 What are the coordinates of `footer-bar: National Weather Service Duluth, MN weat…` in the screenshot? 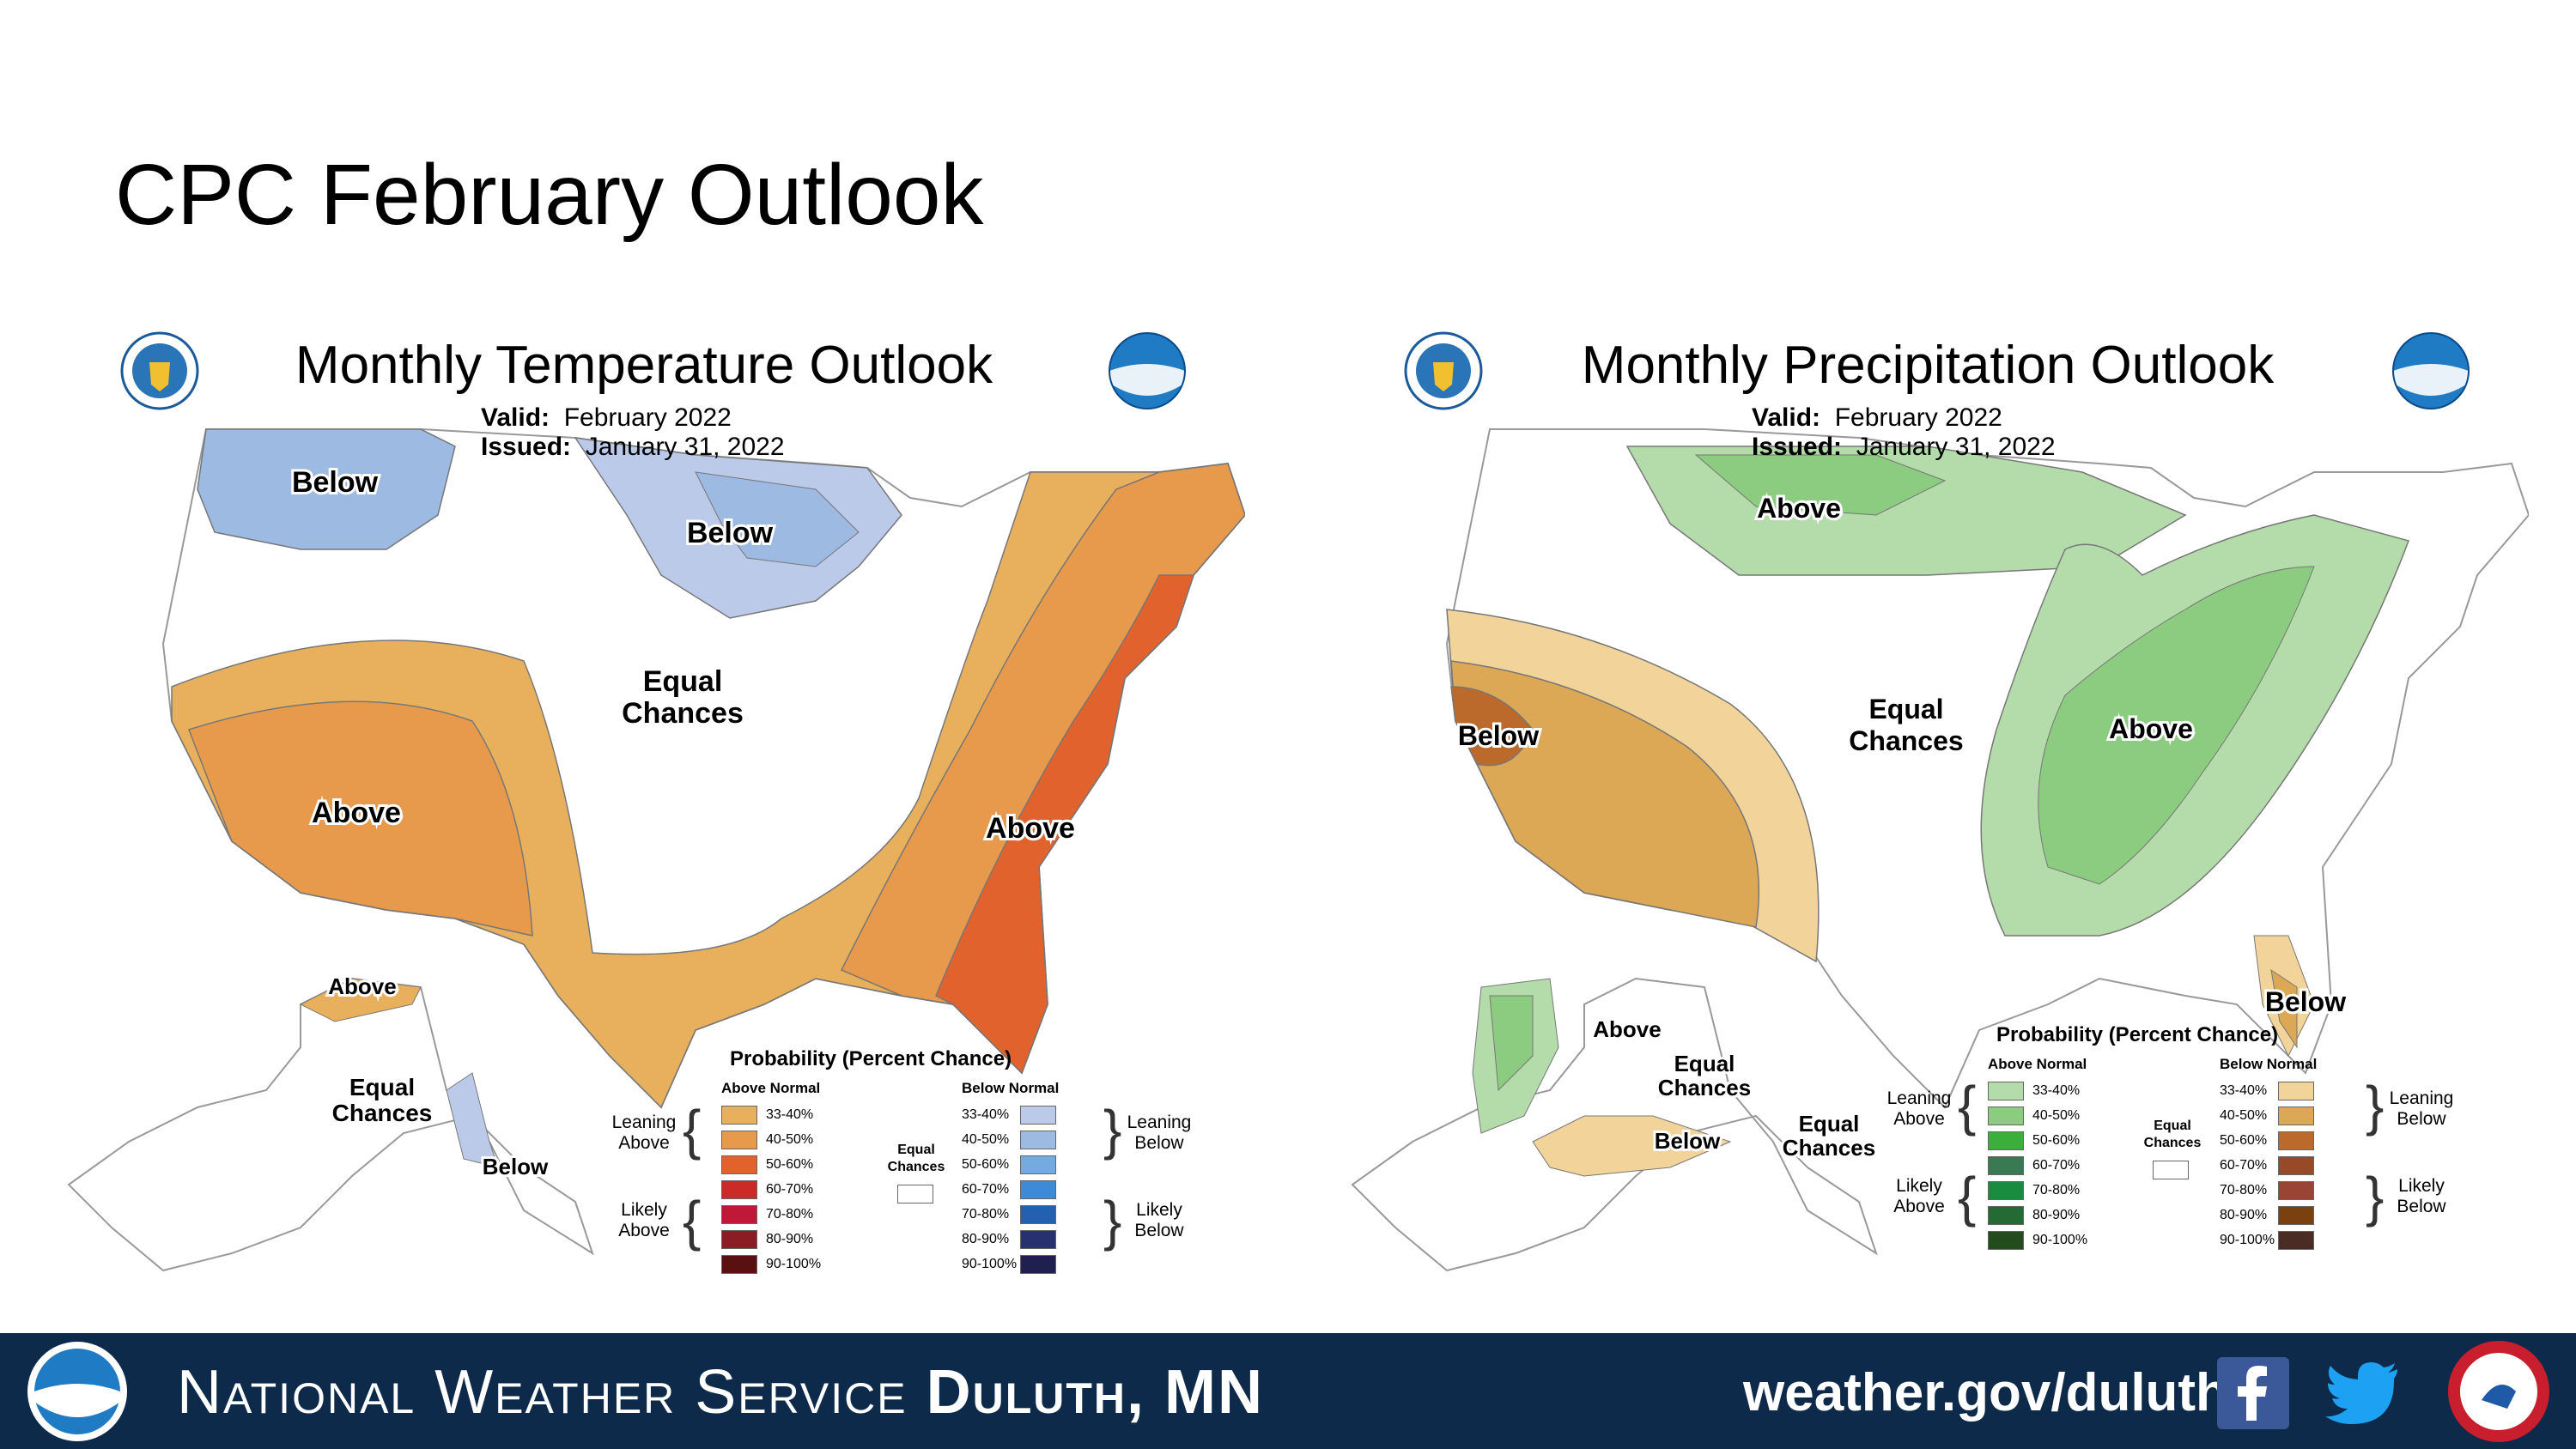 It's located at (1288, 1391).